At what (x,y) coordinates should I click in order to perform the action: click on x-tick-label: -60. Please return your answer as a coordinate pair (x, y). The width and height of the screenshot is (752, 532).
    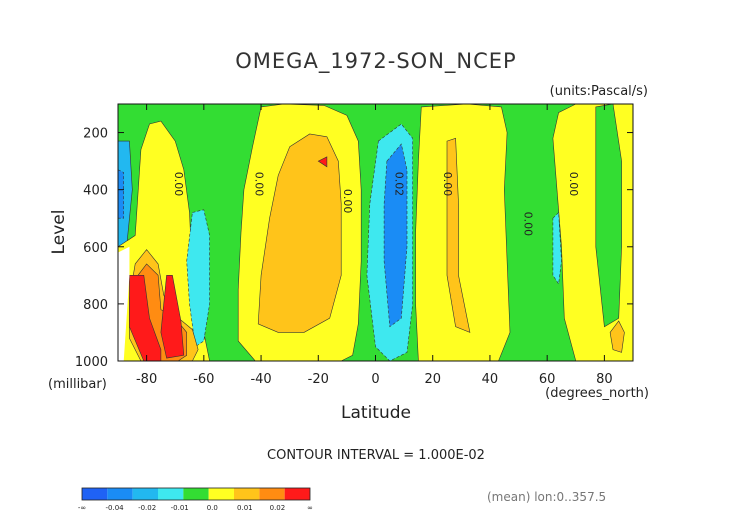
    Looking at the image, I should click on (203, 379).